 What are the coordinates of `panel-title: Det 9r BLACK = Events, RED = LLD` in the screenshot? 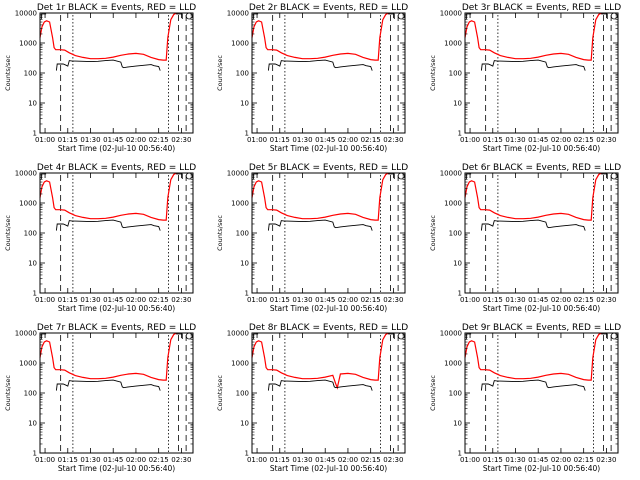 It's located at (541, 328).